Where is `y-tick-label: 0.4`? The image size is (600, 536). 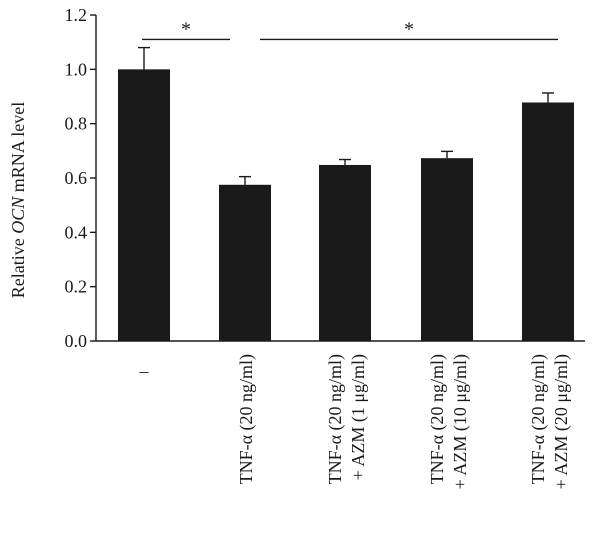 y-tick-label: 0.4 is located at coordinates (76, 232).